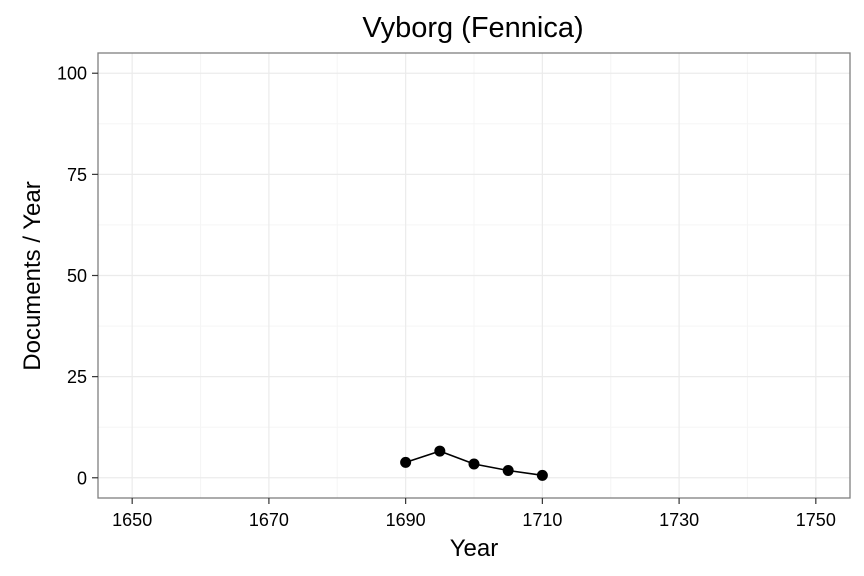 Image resolution: width=864 pixels, height=576 pixels. Describe the element at coordinates (77, 276) in the screenshot. I see `y-tick-label: 50` at that location.